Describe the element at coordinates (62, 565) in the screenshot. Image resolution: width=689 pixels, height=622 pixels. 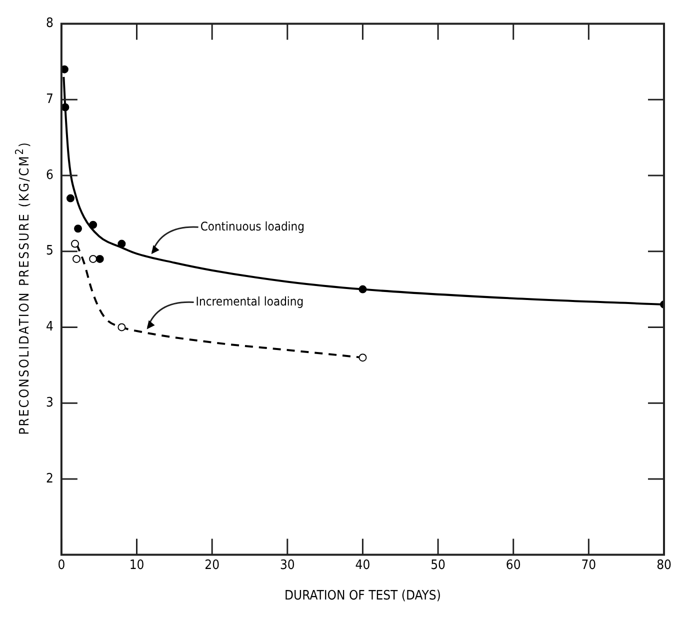
I see `x-tick-label: 0` at that location.